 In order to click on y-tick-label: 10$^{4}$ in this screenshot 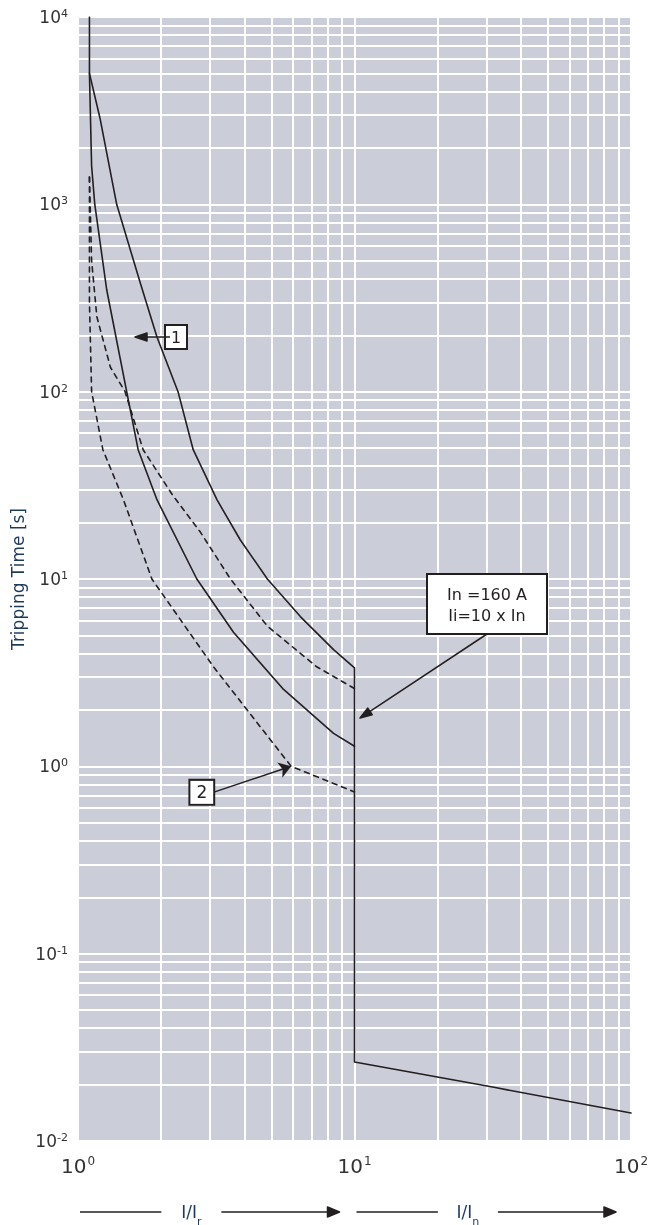, I will do `click(53, 16)`.